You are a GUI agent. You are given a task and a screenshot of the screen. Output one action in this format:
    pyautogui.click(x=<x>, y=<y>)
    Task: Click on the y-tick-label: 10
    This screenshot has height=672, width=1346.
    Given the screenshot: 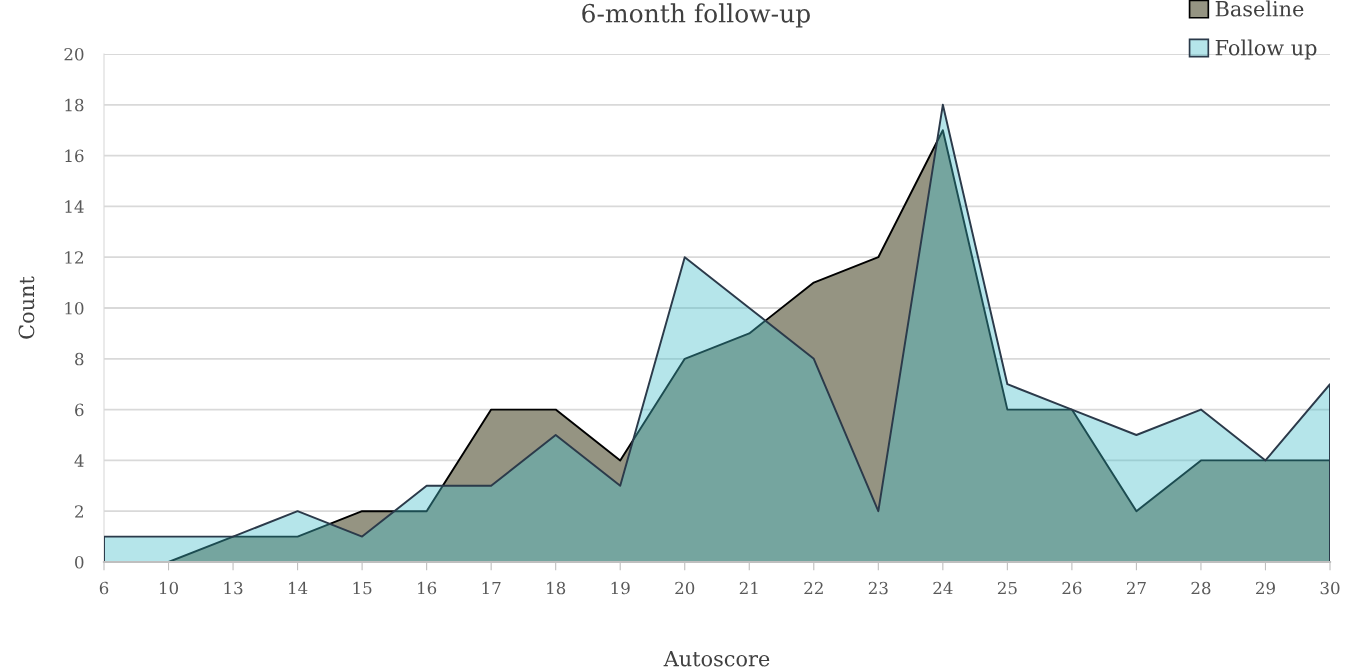 What is the action you would take?
    pyautogui.click(x=74, y=308)
    